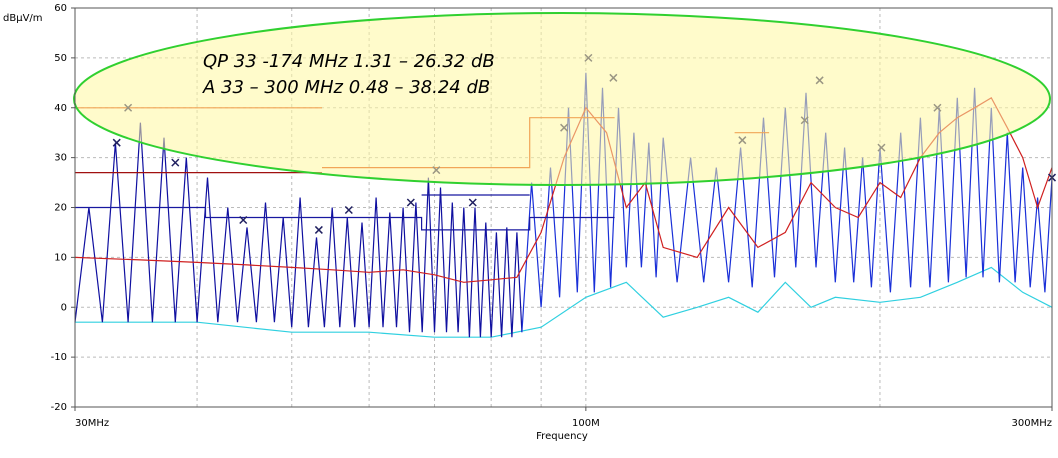  Describe the element at coordinates (23, 18) in the screenshot. I see `y-unit: dBµV/m` at that location.